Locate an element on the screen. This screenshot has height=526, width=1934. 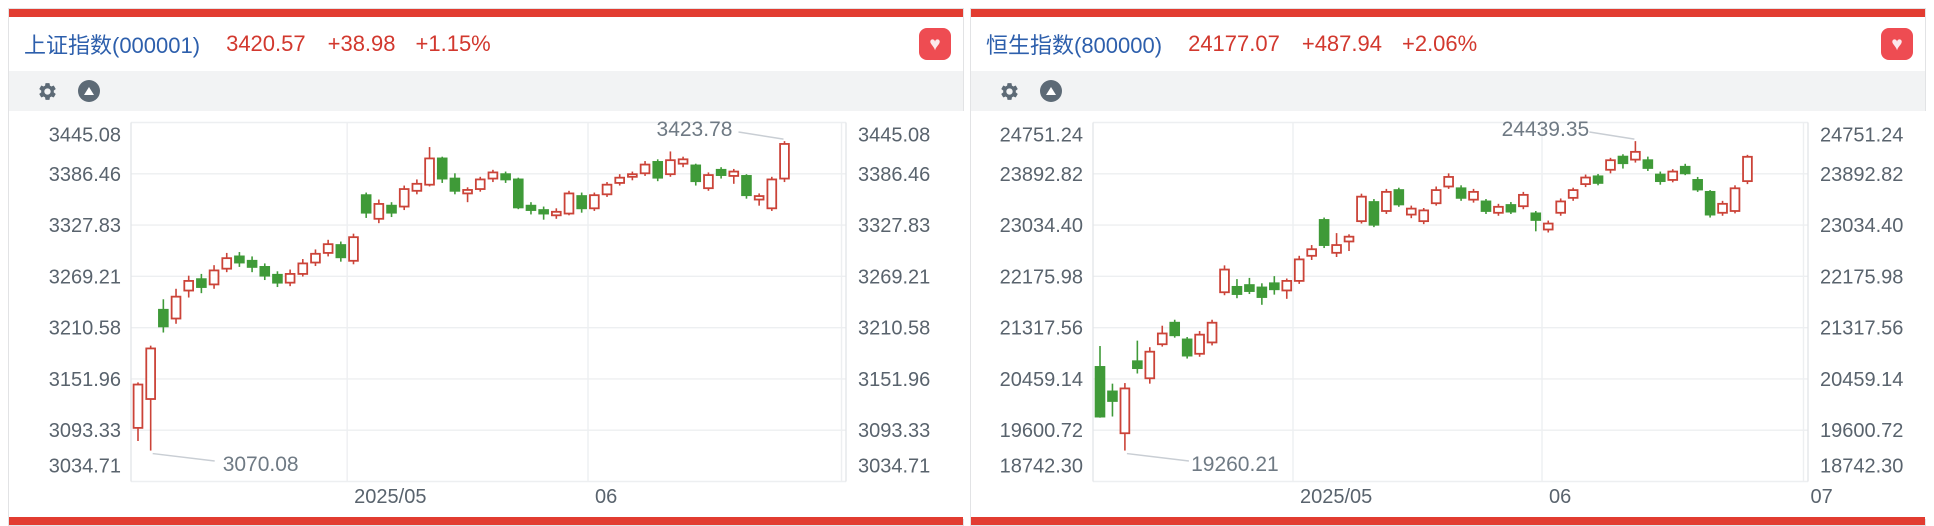
y-axis-label-left: 19600.72 is located at coordinates (1041, 431).